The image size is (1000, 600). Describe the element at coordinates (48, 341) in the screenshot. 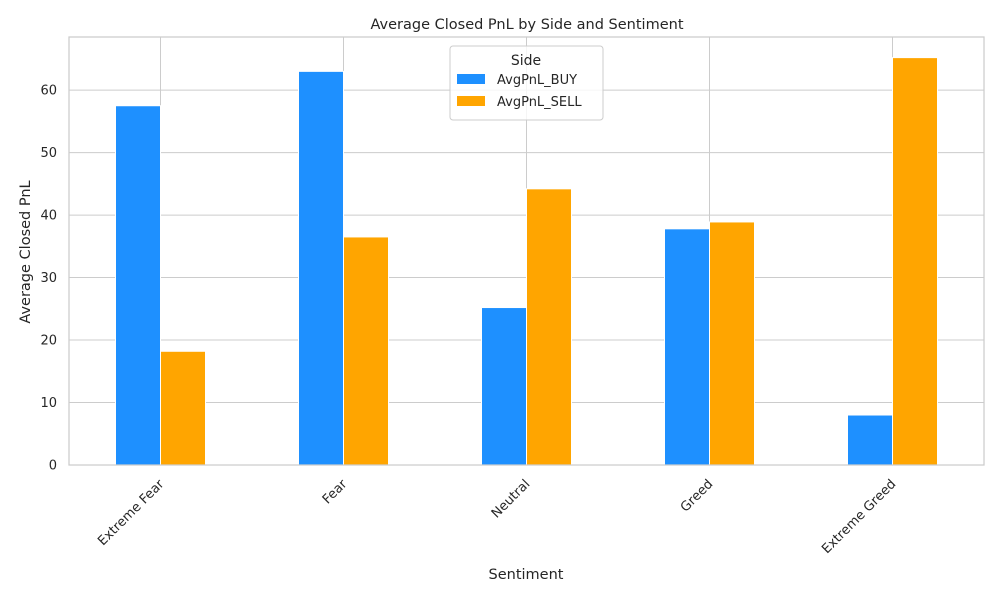

I see `y-tick-label: 20` at that location.